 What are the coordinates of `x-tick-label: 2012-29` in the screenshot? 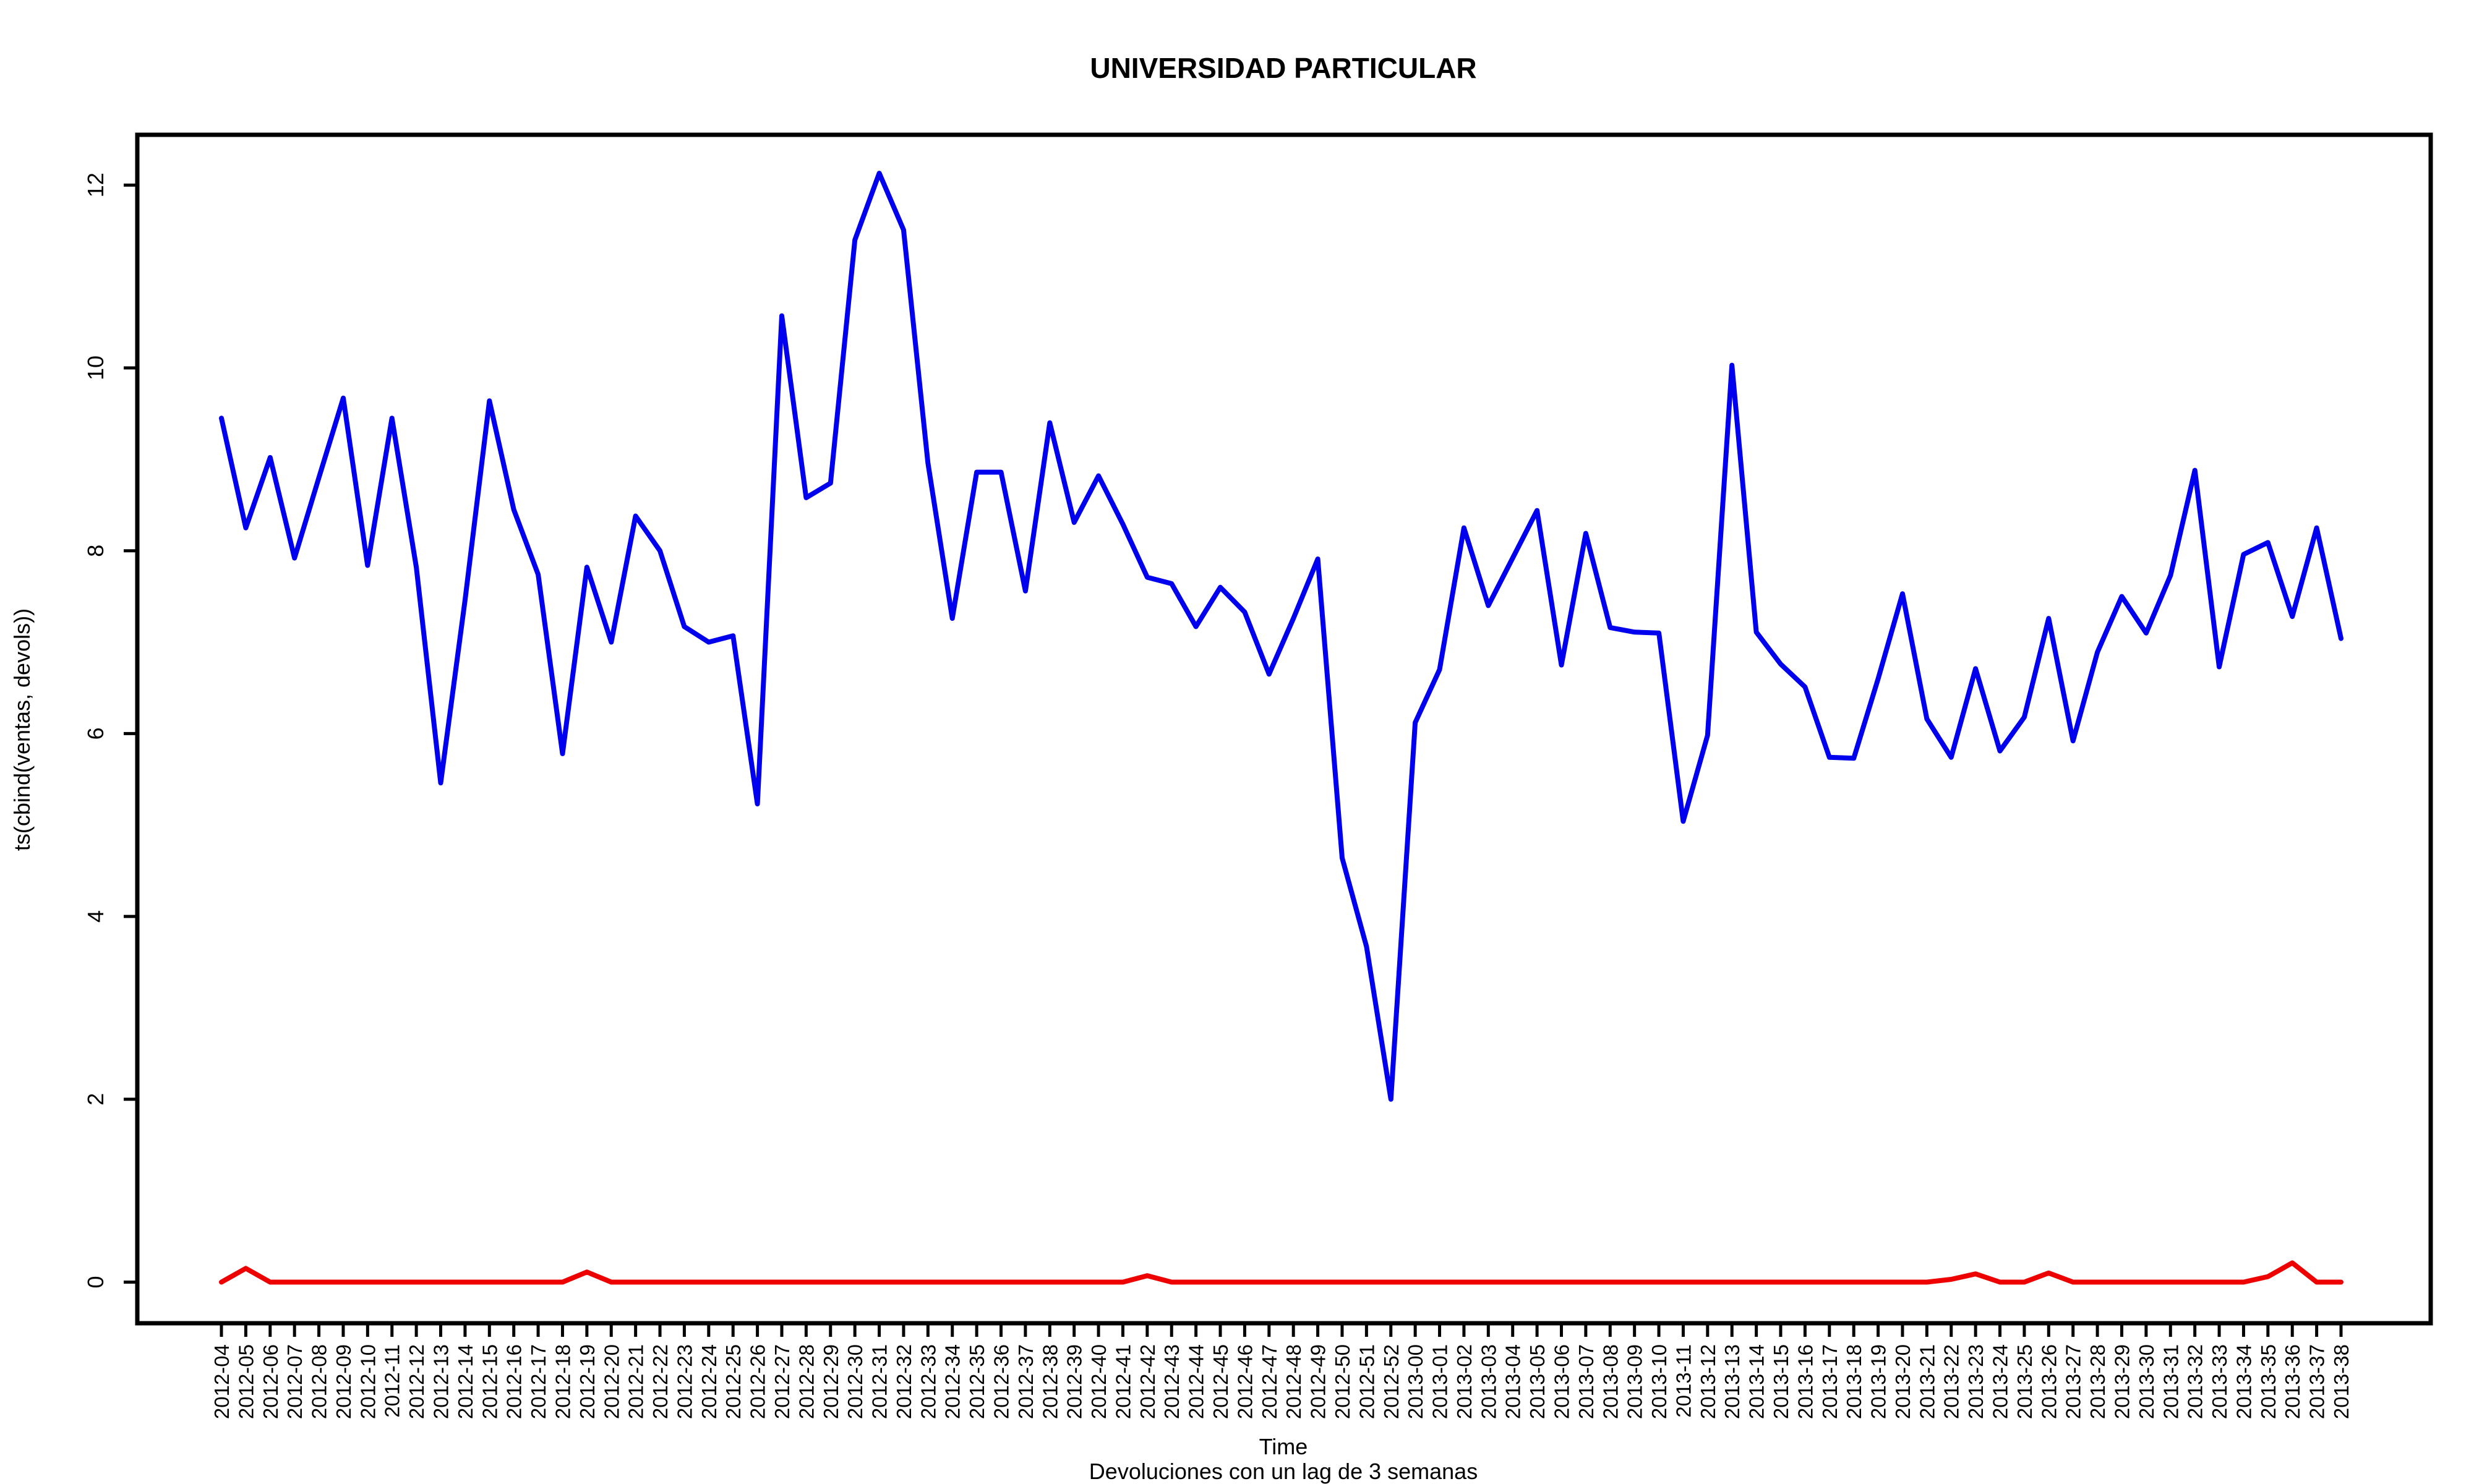 It's located at (831, 1381).